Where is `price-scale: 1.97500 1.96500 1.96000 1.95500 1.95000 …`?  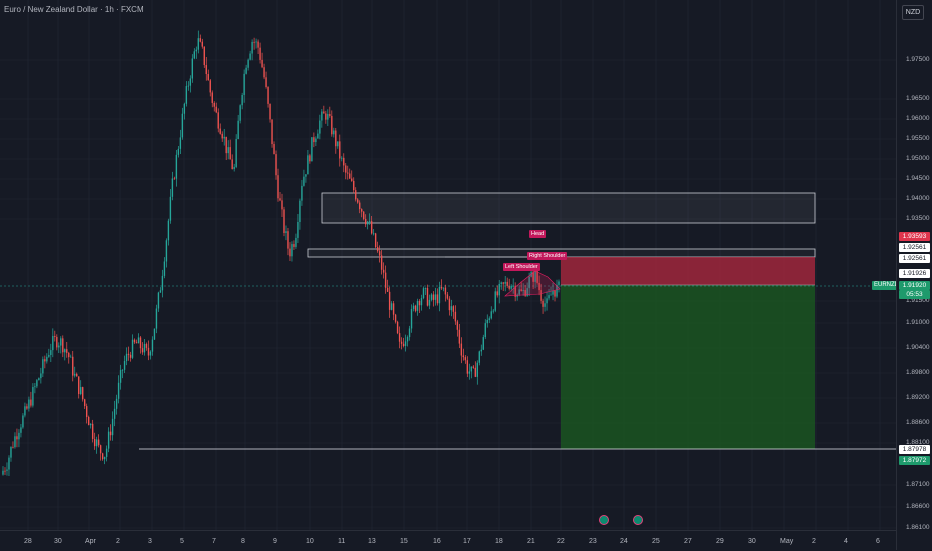
price-scale: 1.97500 1.96500 1.96000 1.95500 1.95000 … is located at coordinates (914, 275).